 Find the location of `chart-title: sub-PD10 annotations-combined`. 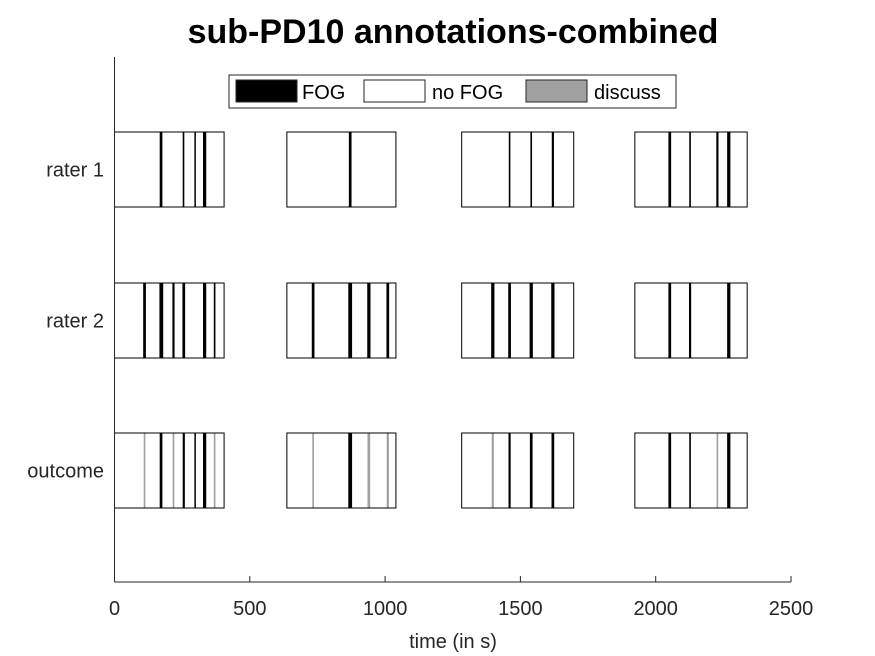

chart-title: sub-PD10 annotations-combined is located at coordinates (453, 32).